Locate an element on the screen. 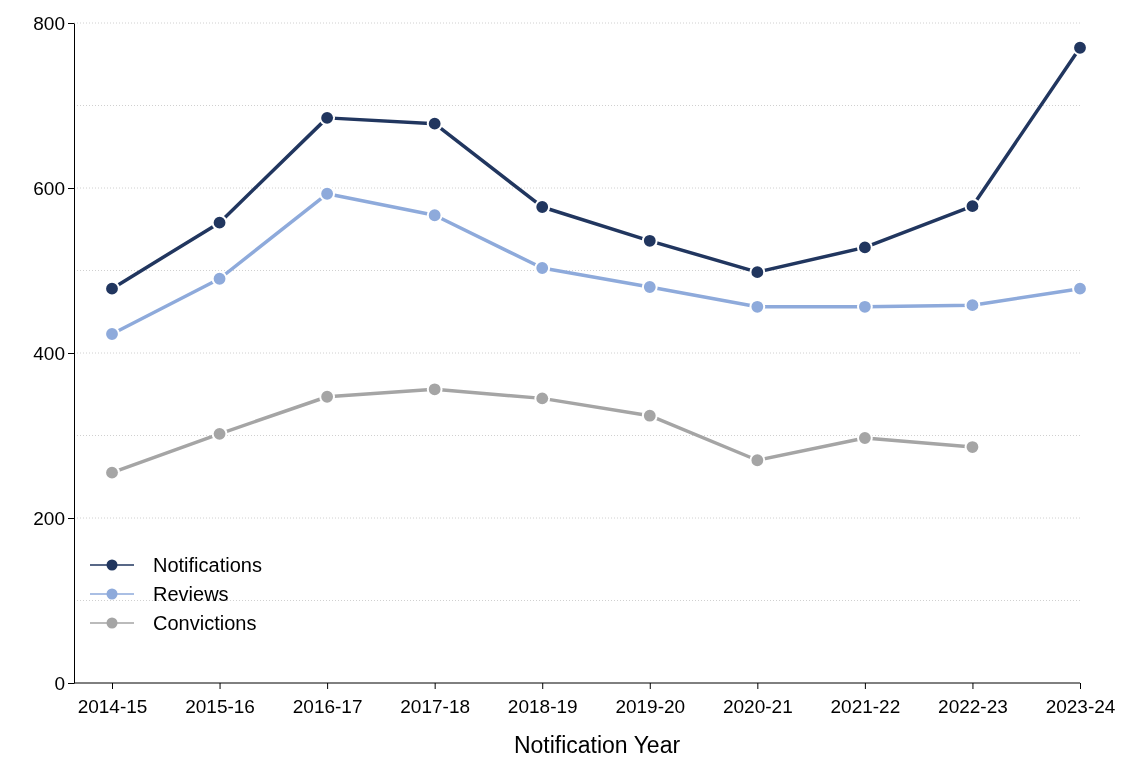  y-tick-label: 800 is located at coordinates (49, 23).